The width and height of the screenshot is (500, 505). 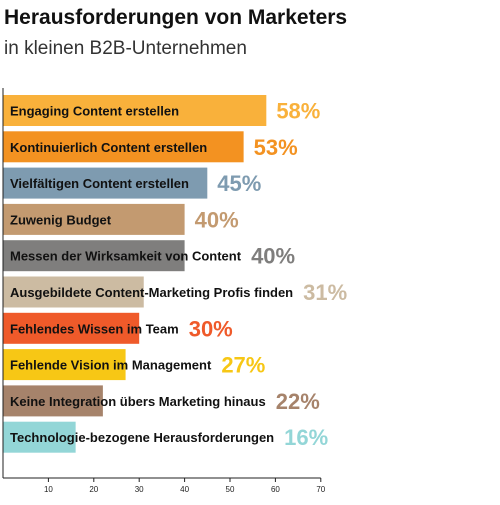 What do you see at coordinates (298, 111) in the screenshot?
I see `value-label-1: 58%` at bounding box center [298, 111].